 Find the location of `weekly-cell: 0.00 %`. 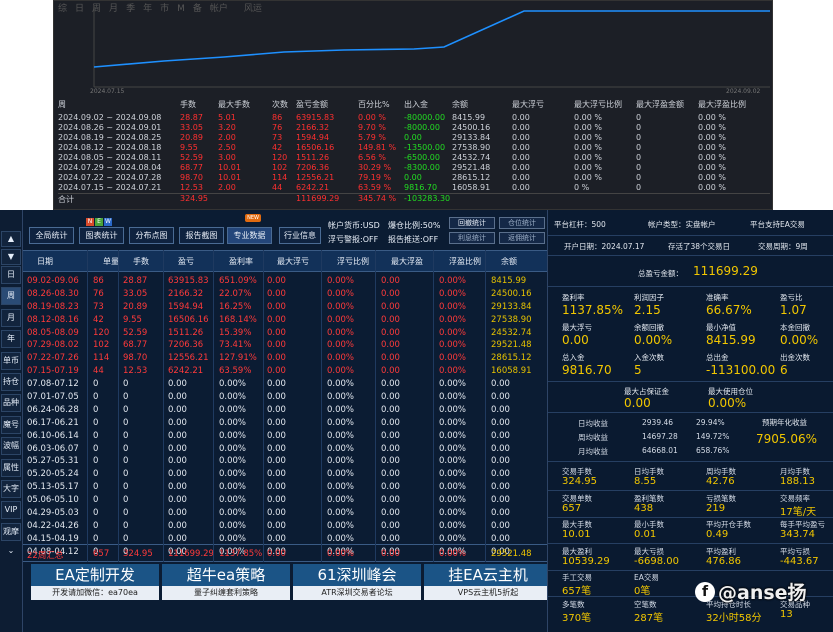

weekly-cell: 0.00 % is located at coordinates (712, 137).